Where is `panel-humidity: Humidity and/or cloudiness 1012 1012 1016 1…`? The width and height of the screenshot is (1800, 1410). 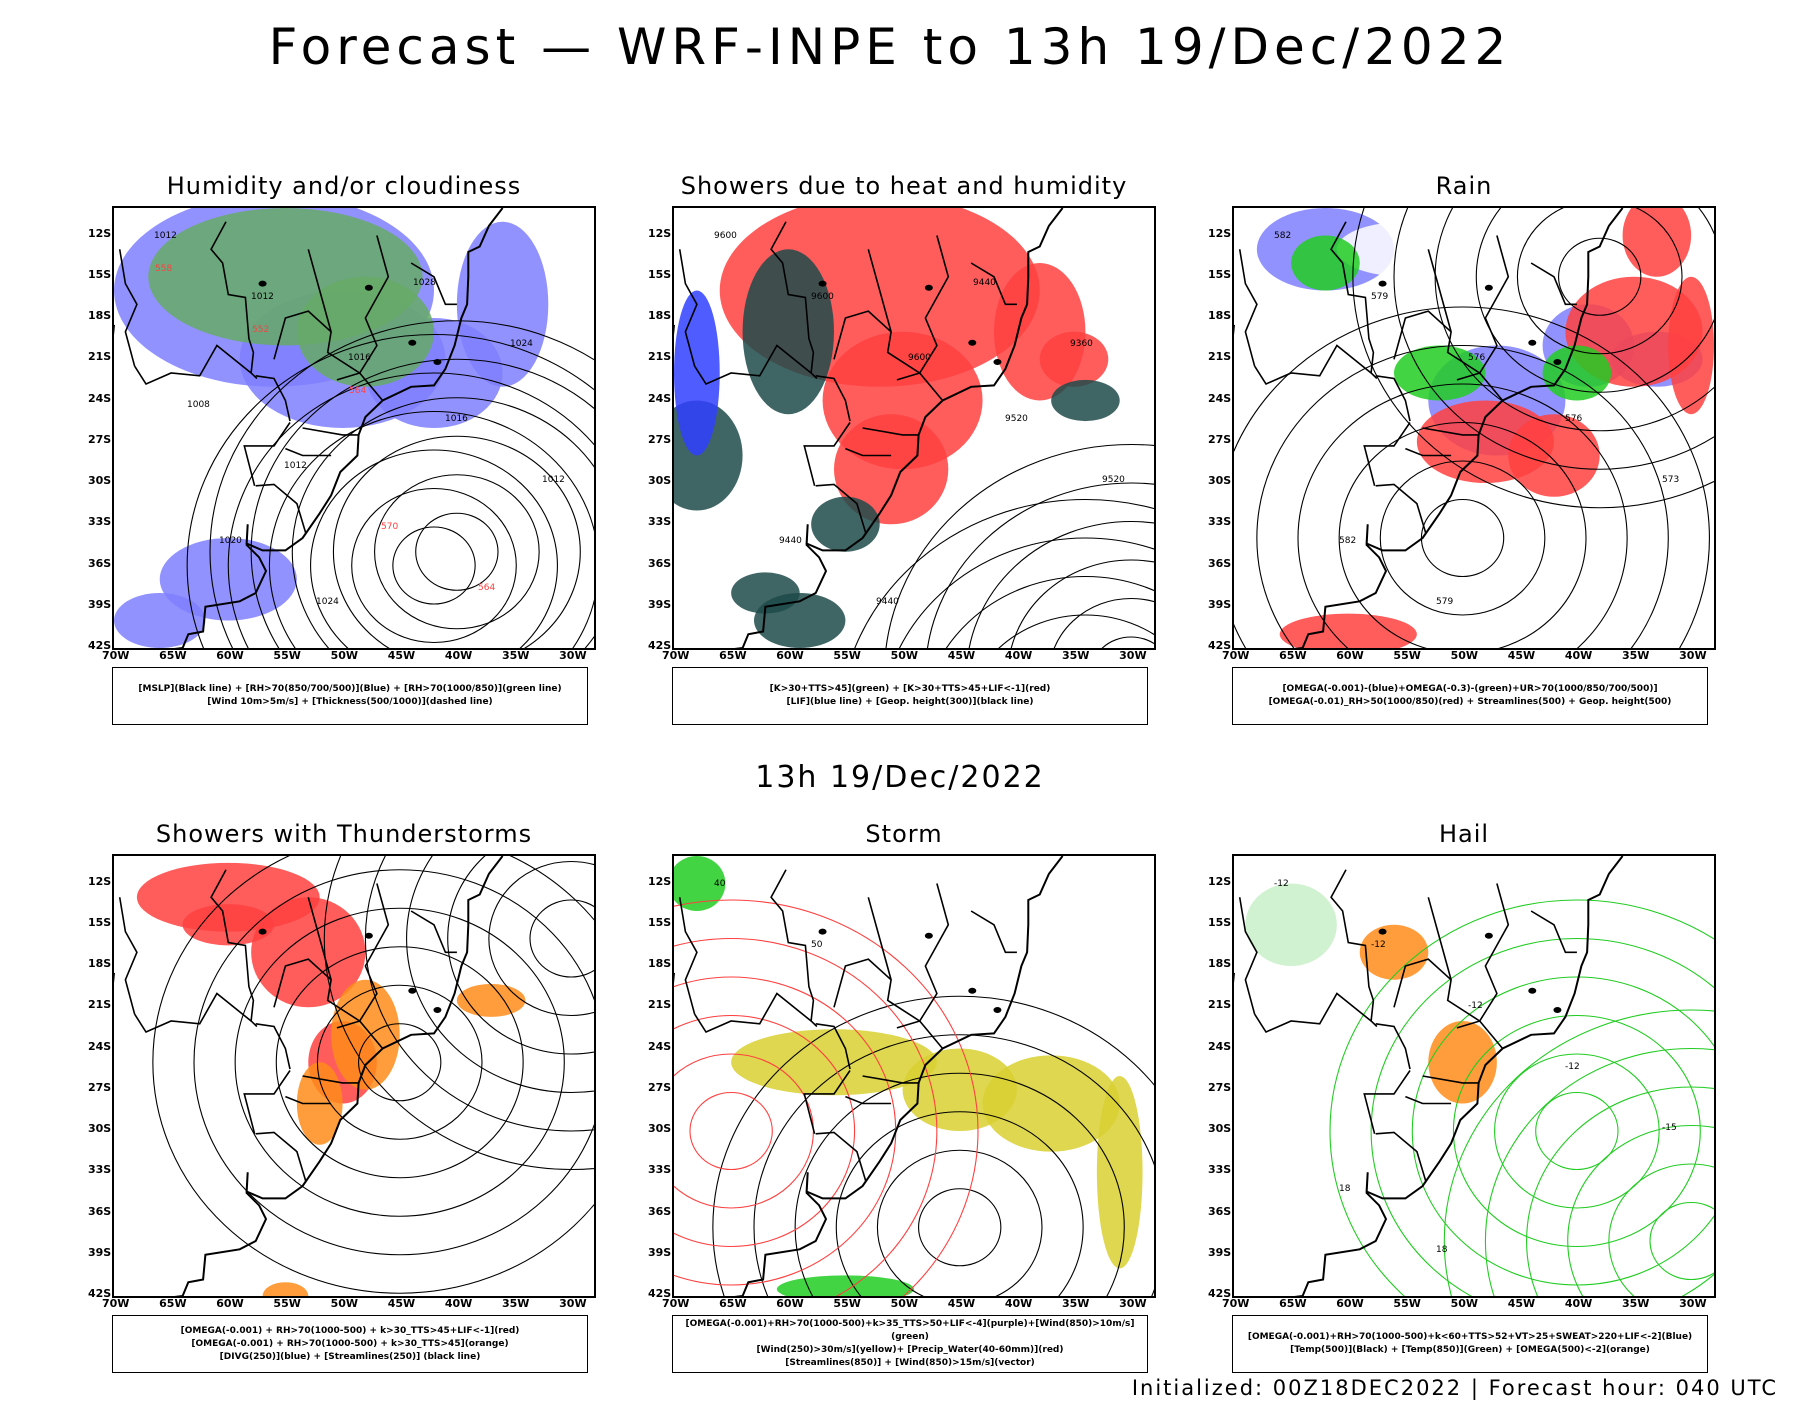
panel-humidity: Humidity and/or cloudiness 1012 1012 1016 1… is located at coordinates (344, 467).